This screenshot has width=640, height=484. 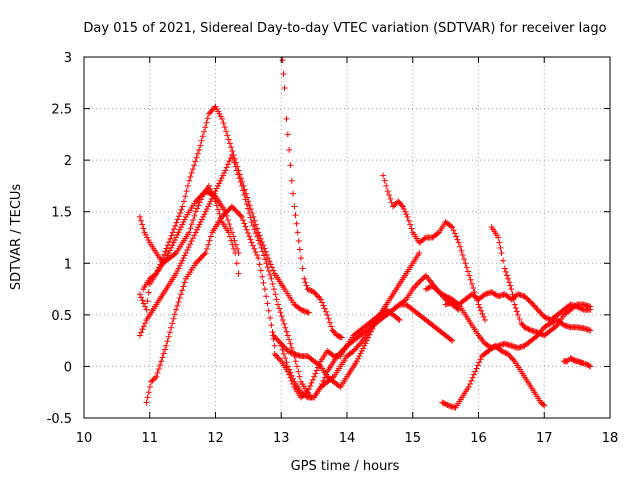 What do you see at coordinates (412, 438) in the screenshot?
I see `x-tick-label: 15` at bounding box center [412, 438].